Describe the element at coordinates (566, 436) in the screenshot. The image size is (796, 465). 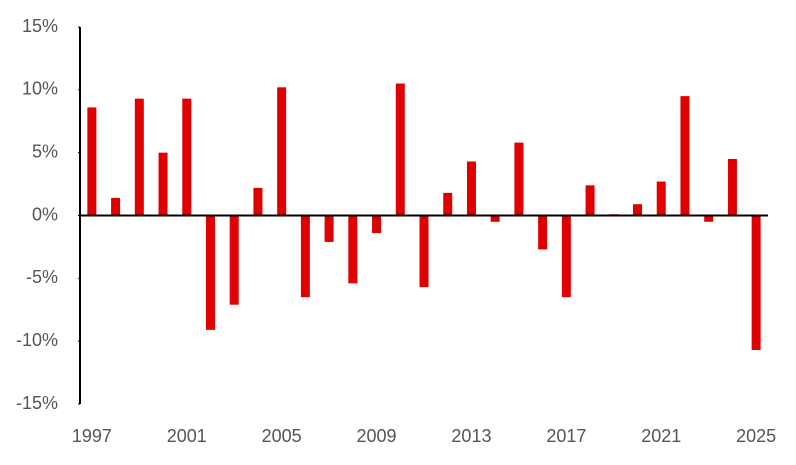
I see `x-tick-label: 2017` at that location.